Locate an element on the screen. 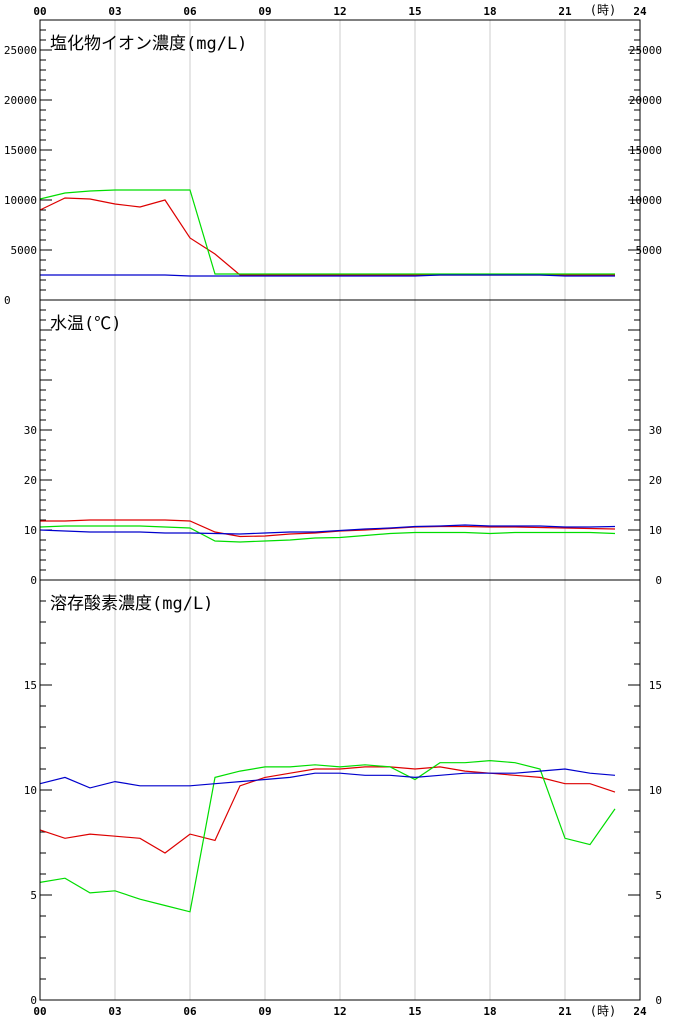 This screenshot has height=1025, width=680. hour-unit-label-top: (時) is located at coordinates (603, 10).